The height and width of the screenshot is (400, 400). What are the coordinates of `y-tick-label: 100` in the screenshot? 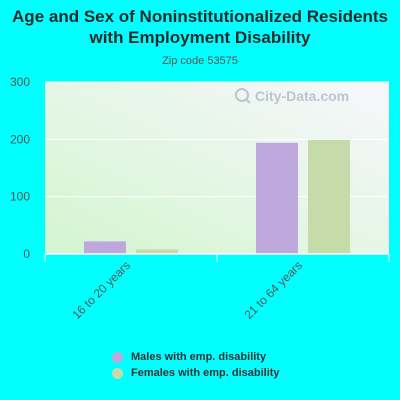 It's located at (20, 197).